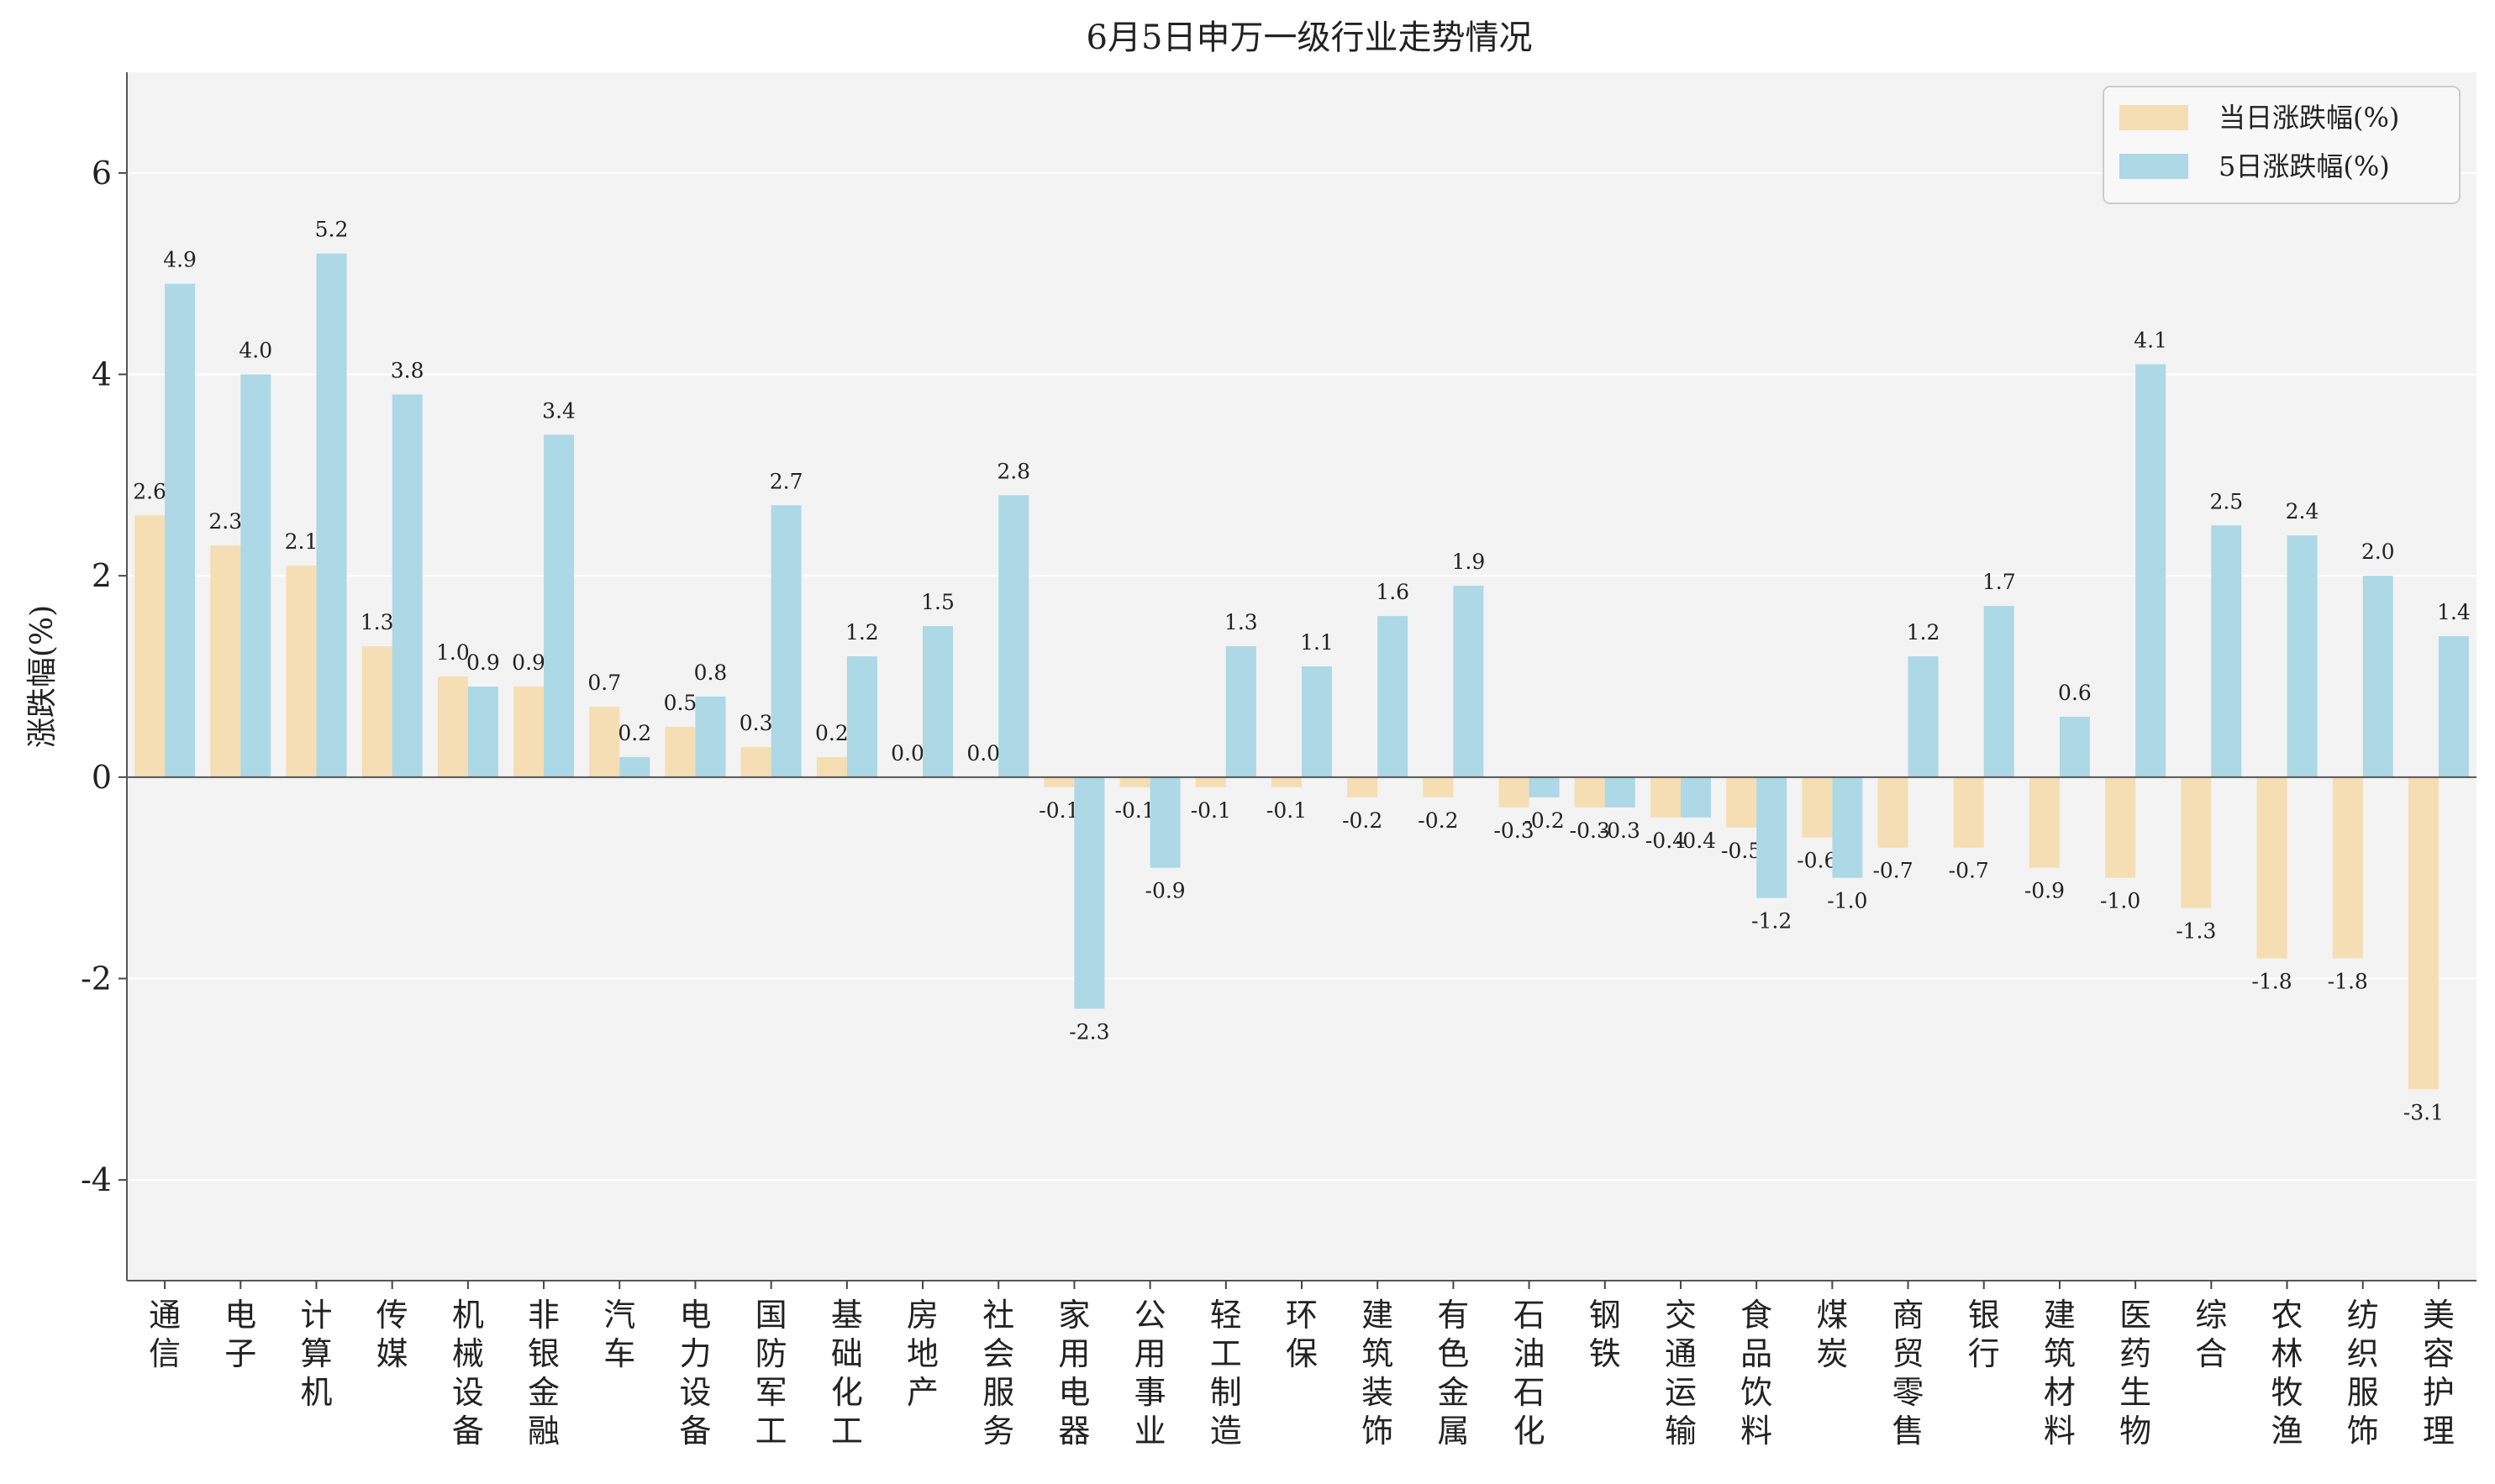 The image size is (2495, 1484). What do you see at coordinates (832, 733) in the screenshot?
I see `data-label: 0.2` at bounding box center [832, 733].